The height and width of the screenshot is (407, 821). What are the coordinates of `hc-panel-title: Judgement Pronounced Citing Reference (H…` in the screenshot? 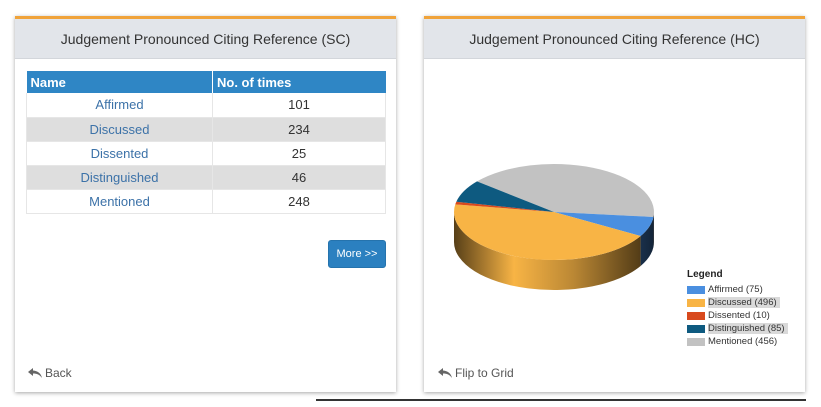 It's located at (614, 39).